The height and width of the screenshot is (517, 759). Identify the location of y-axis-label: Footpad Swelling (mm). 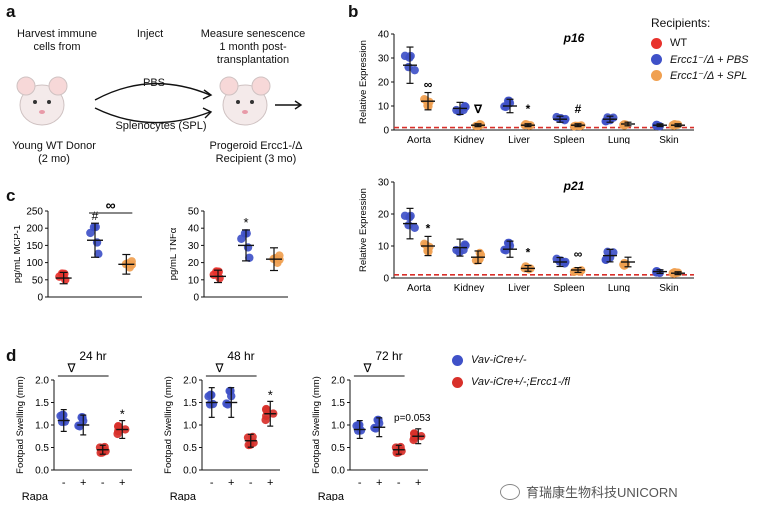
(168, 425).